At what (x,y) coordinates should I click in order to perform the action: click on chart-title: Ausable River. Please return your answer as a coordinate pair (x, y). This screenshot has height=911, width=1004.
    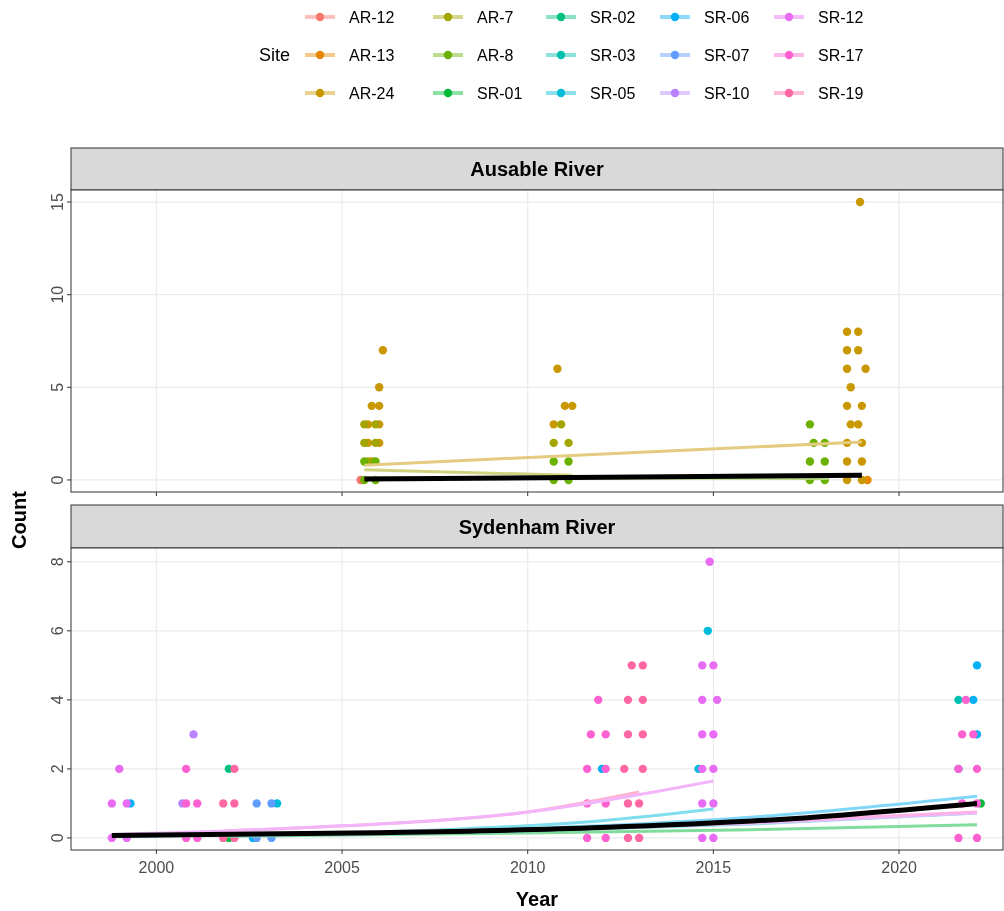
    Looking at the image, I should click on (537, 169).